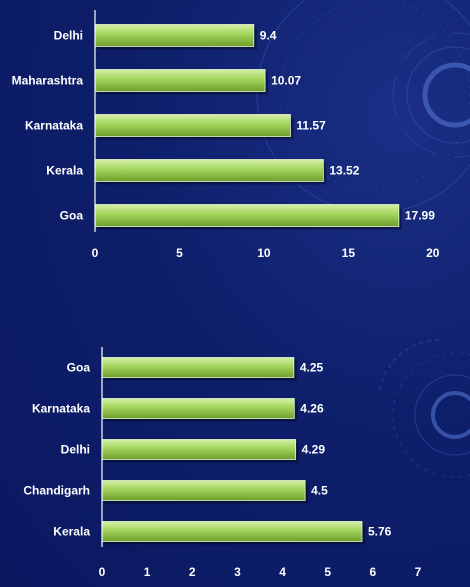 This screenshot has height=587, width=470. Describe the element at coordinates (433, 253) in the screenshot. I see `x-tick-label: 20` at that location.